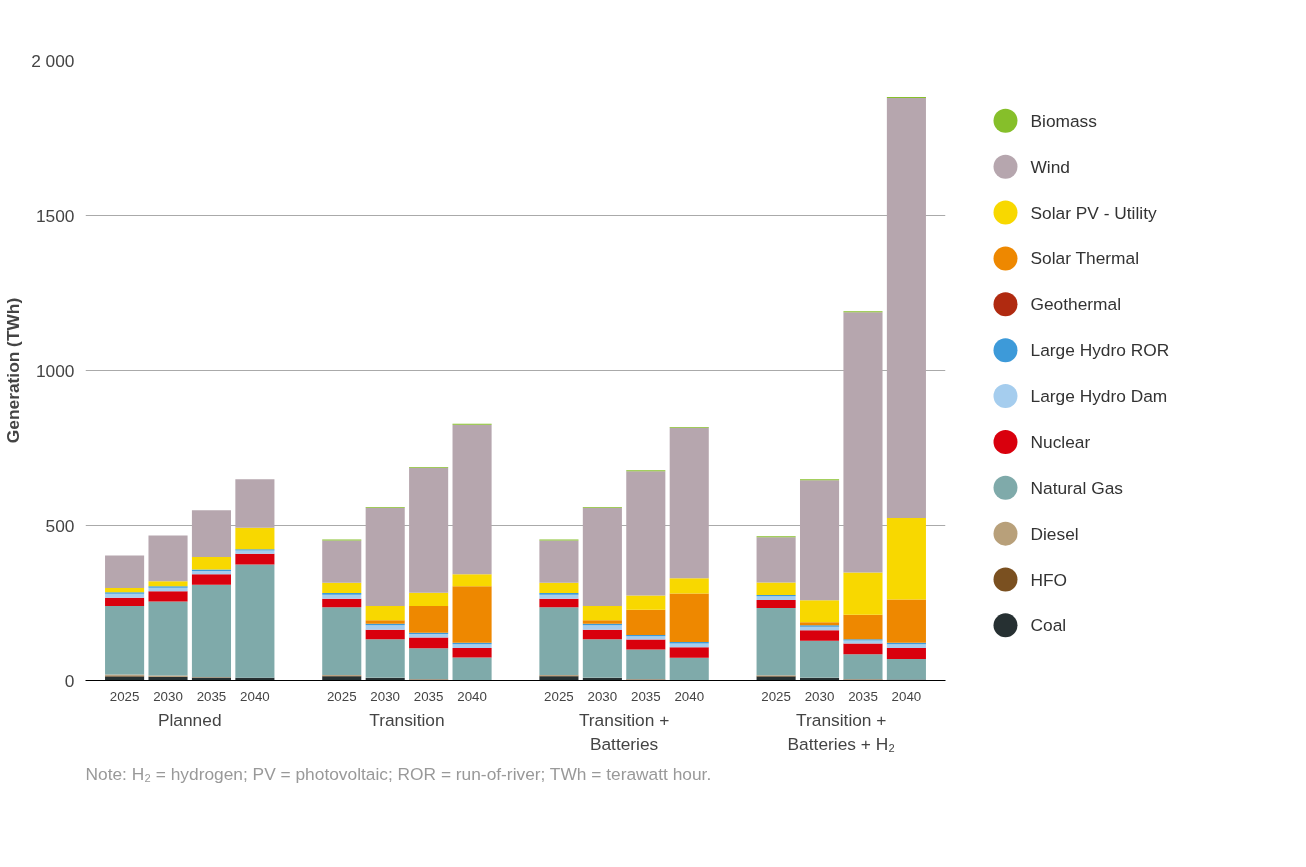 The height and width of the screenshot is (867, 1306). I want to click on y-tick-label: 500, so click(60, 525).